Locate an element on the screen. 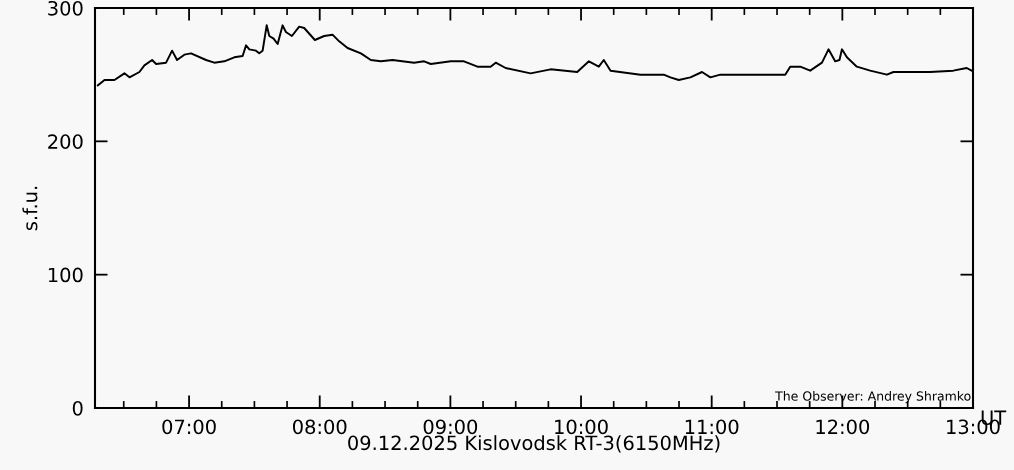 This screenshot has width=1014, height=470. y-tick-label: 100 is located at coordinates (65, 275).